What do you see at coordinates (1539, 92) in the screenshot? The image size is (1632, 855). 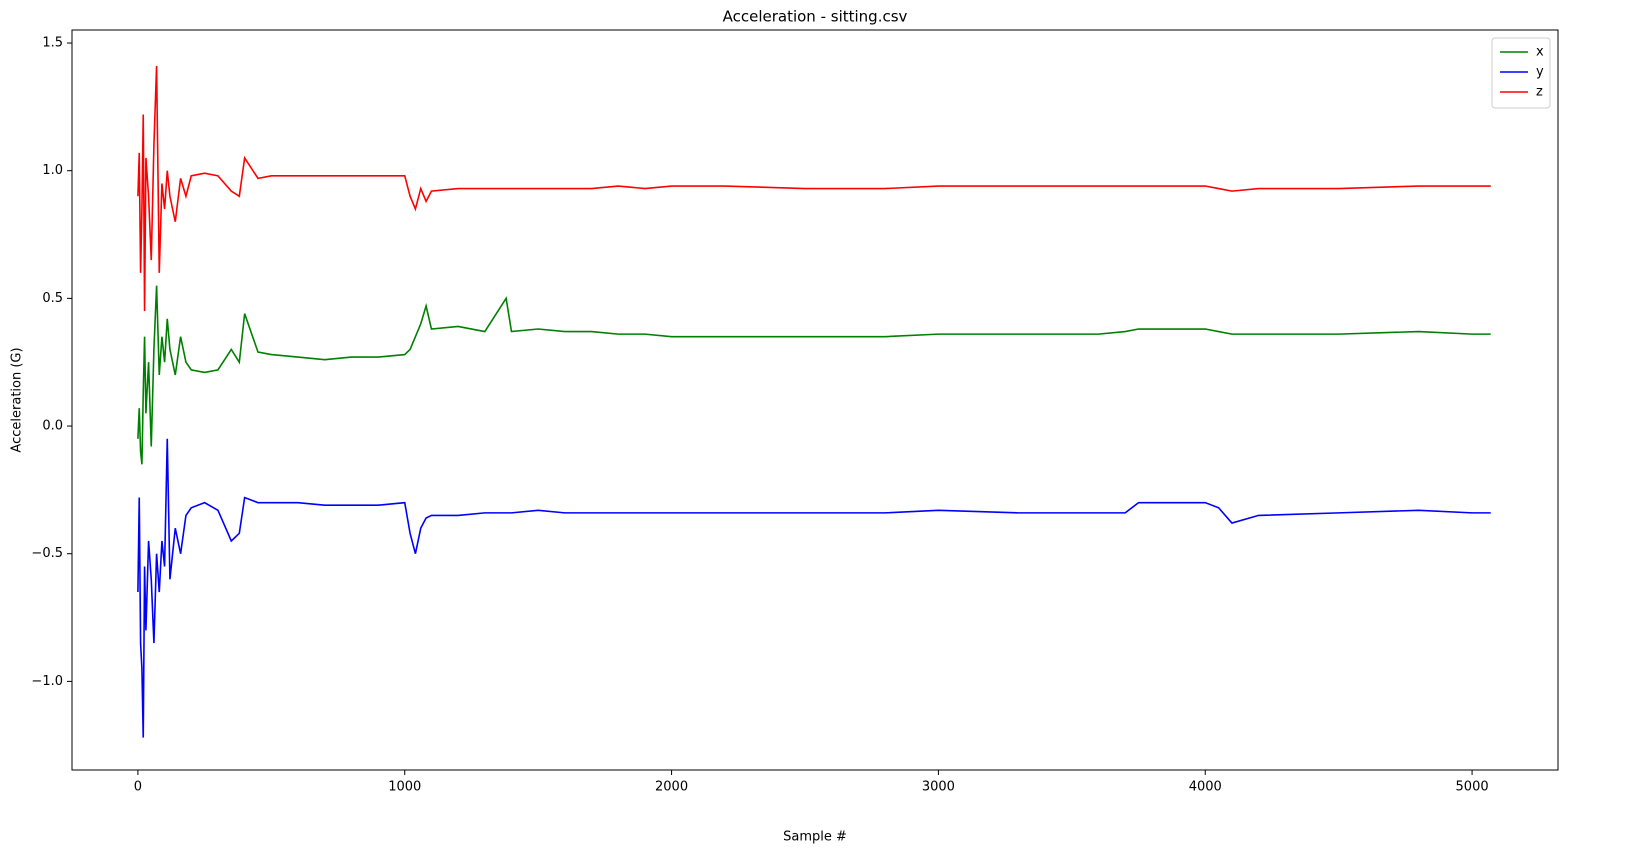 I see `legend-label: z` at bounding box center [1539, 92].